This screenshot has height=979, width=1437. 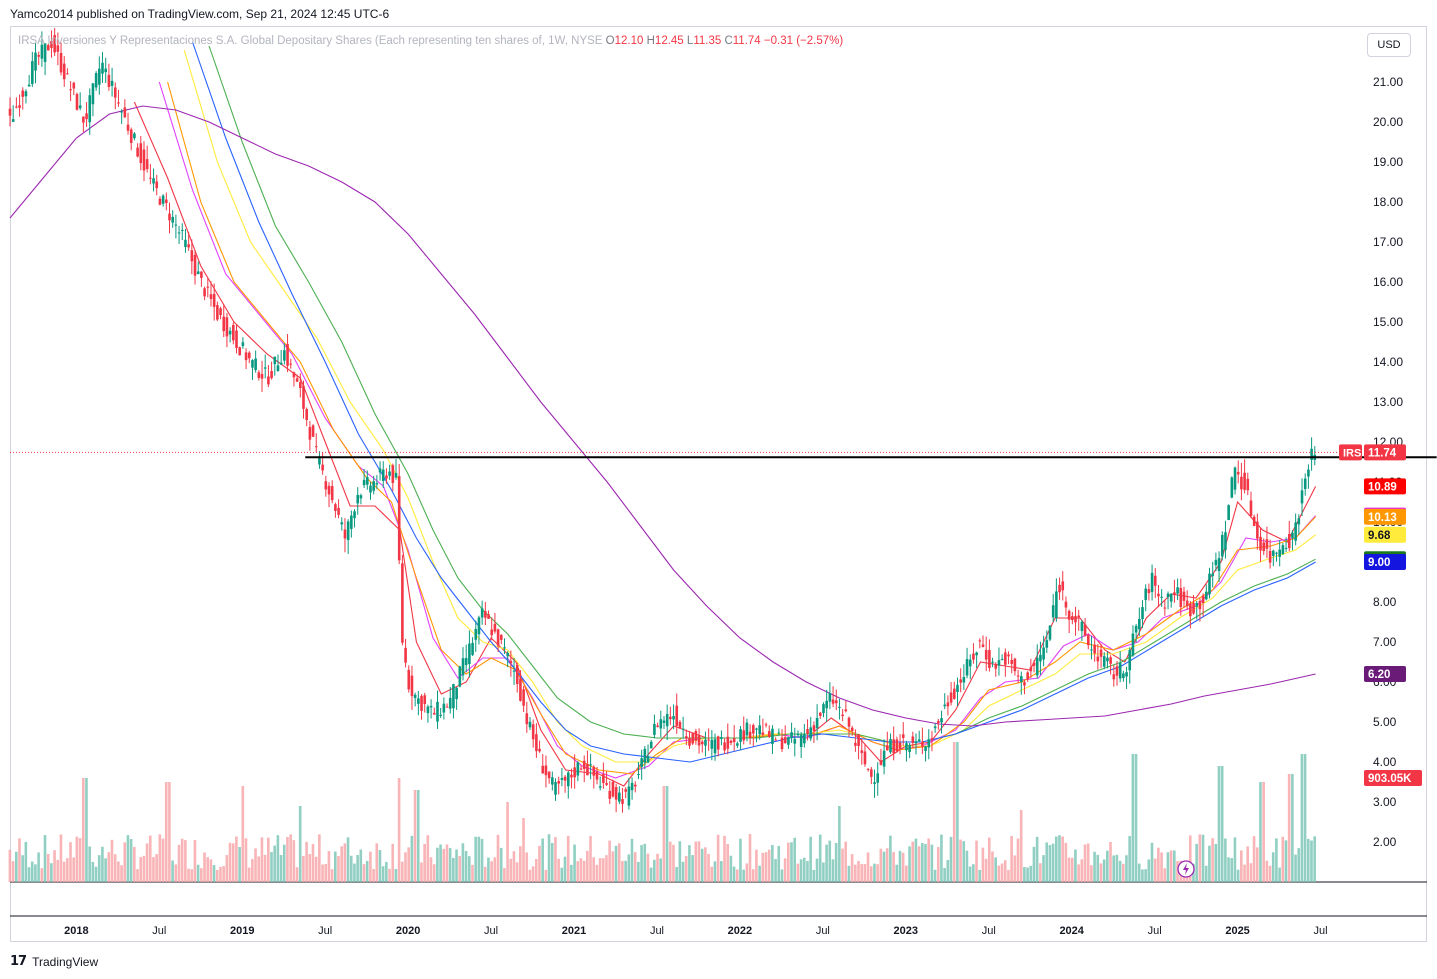 What do you see at coordinates (1186, 869) in the screenshot?
I see `lightning-icon` at bounding box center [1186, 869].